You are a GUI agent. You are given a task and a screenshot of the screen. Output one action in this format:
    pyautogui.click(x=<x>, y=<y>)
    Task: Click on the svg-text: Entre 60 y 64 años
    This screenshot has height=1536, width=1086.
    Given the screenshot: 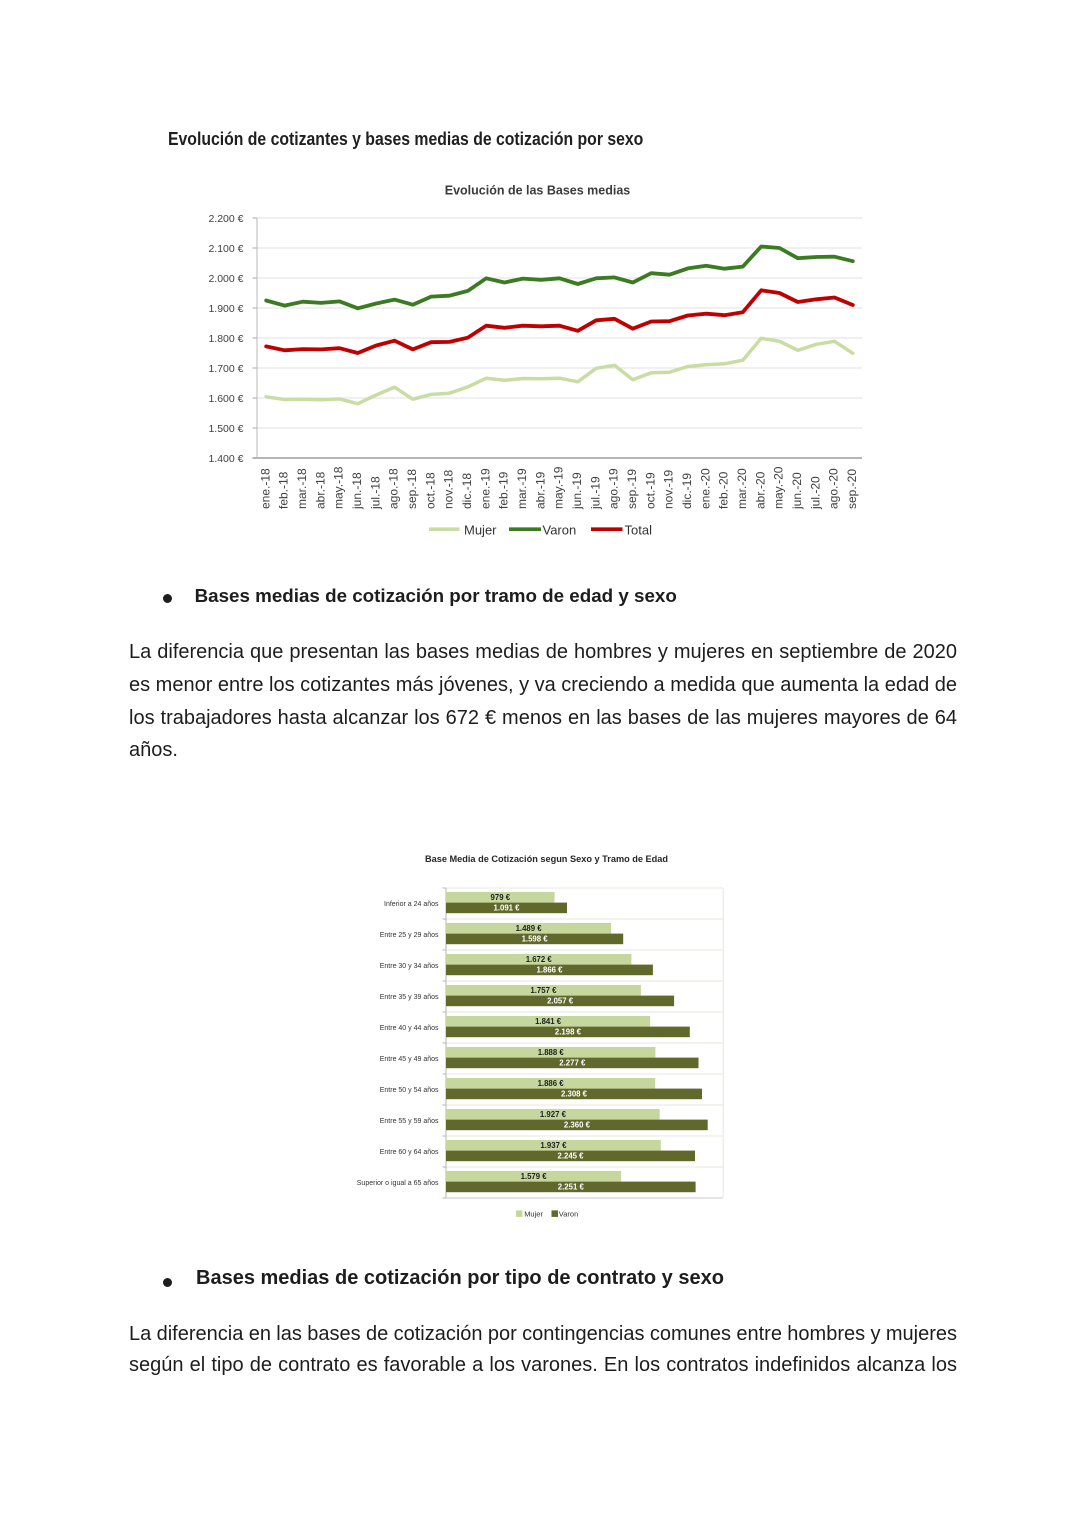 What is the action you would take?
    pyautogui.click(x=409, y=1152)
    